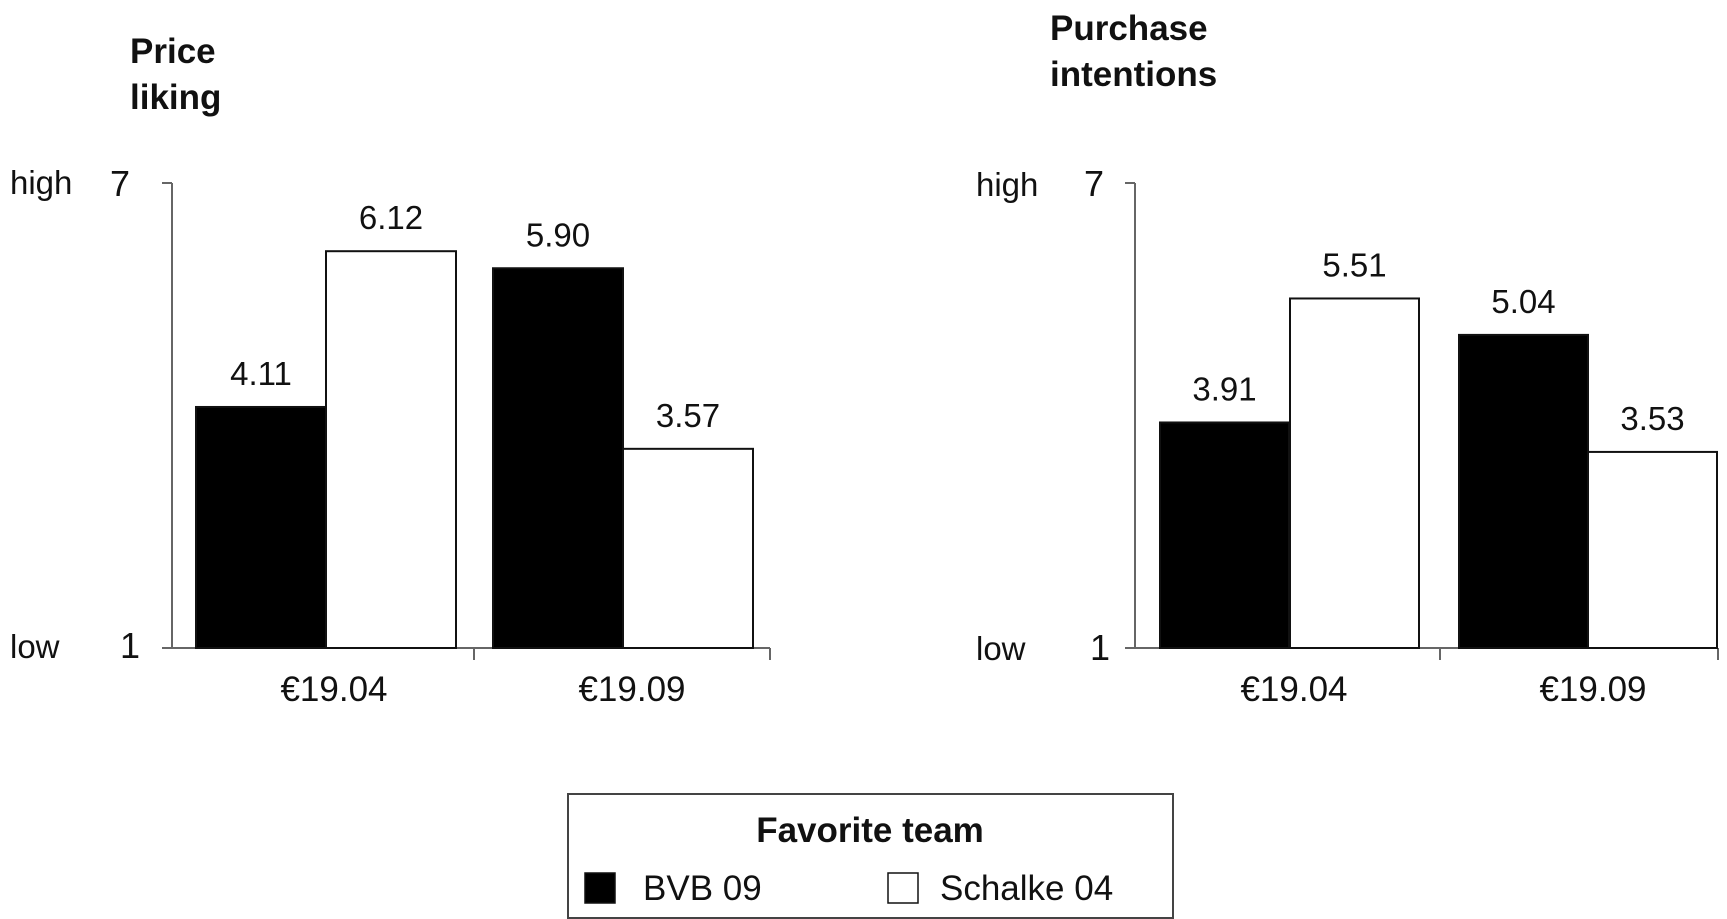 This screenshot has width=1727, height=919. Describe the element at coordinates (1133, 74) in the screenshot. I see `panel-title-line-2: intentions` at that location.